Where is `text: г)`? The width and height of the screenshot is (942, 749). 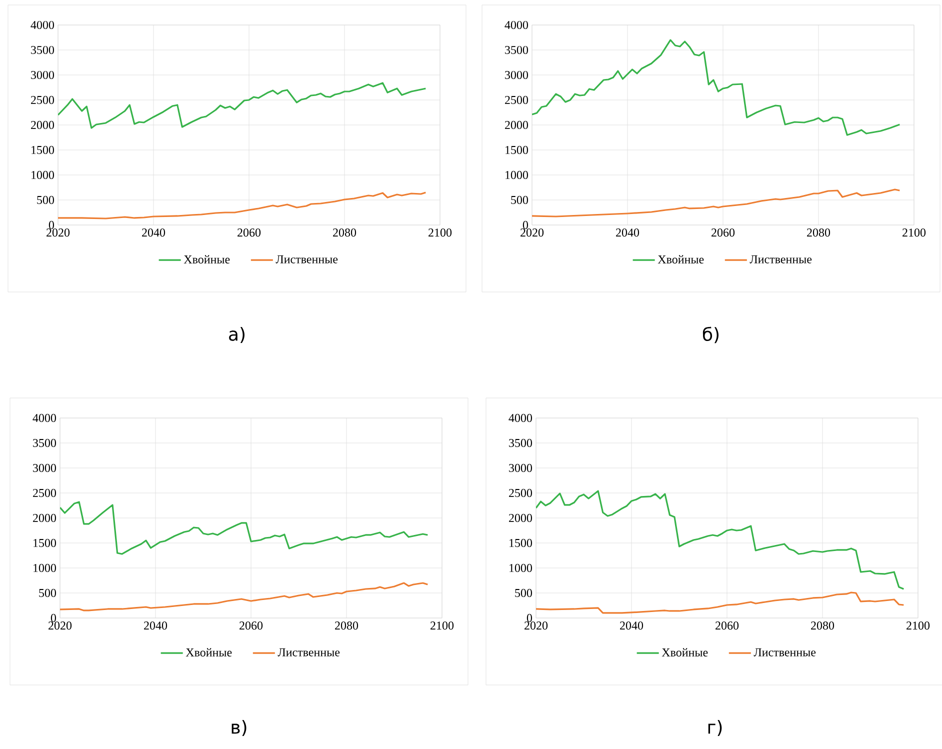
text: г) is located at coordinates (715, 728).